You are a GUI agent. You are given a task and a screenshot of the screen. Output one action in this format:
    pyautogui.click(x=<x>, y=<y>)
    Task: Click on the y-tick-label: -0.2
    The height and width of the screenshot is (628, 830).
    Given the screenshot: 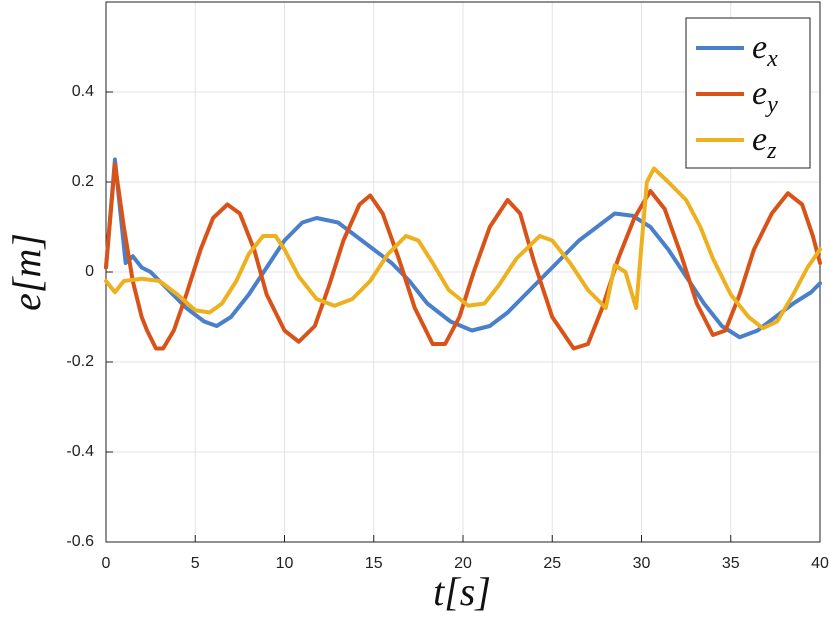 What is the action you would take?
    pyautogui.click(x=80, y=361)
    